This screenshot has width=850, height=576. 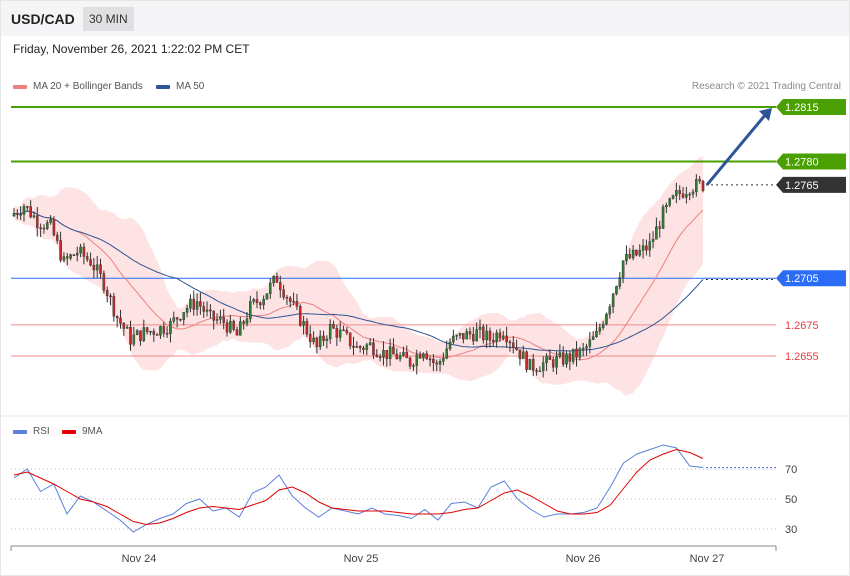 What do you see at coordinates (358, 487) in the screenshot?
I see `rsi-9ma-line` at bounding box center [358, 487].